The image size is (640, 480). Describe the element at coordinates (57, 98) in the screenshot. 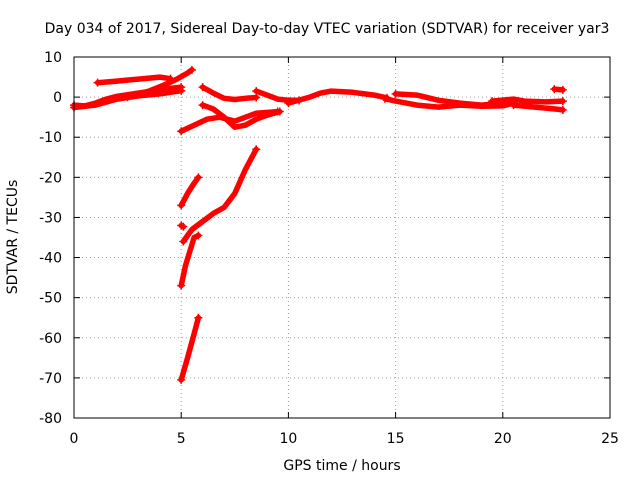

I see `y-tick-label: 0` at that location.